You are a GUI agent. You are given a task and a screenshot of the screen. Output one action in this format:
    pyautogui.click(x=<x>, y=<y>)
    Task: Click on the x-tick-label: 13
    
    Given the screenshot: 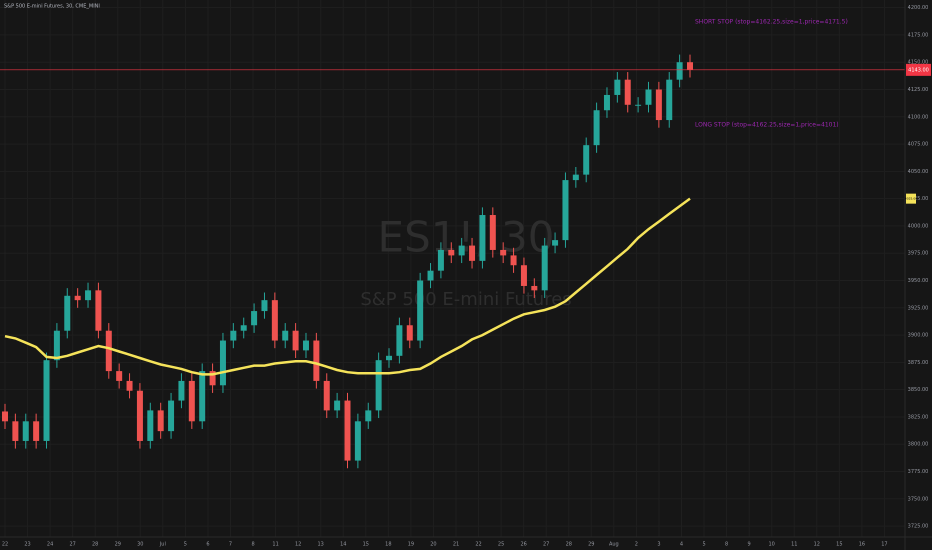 What is the action you would take?
    pyautogui.click(x=321, y=545)
    